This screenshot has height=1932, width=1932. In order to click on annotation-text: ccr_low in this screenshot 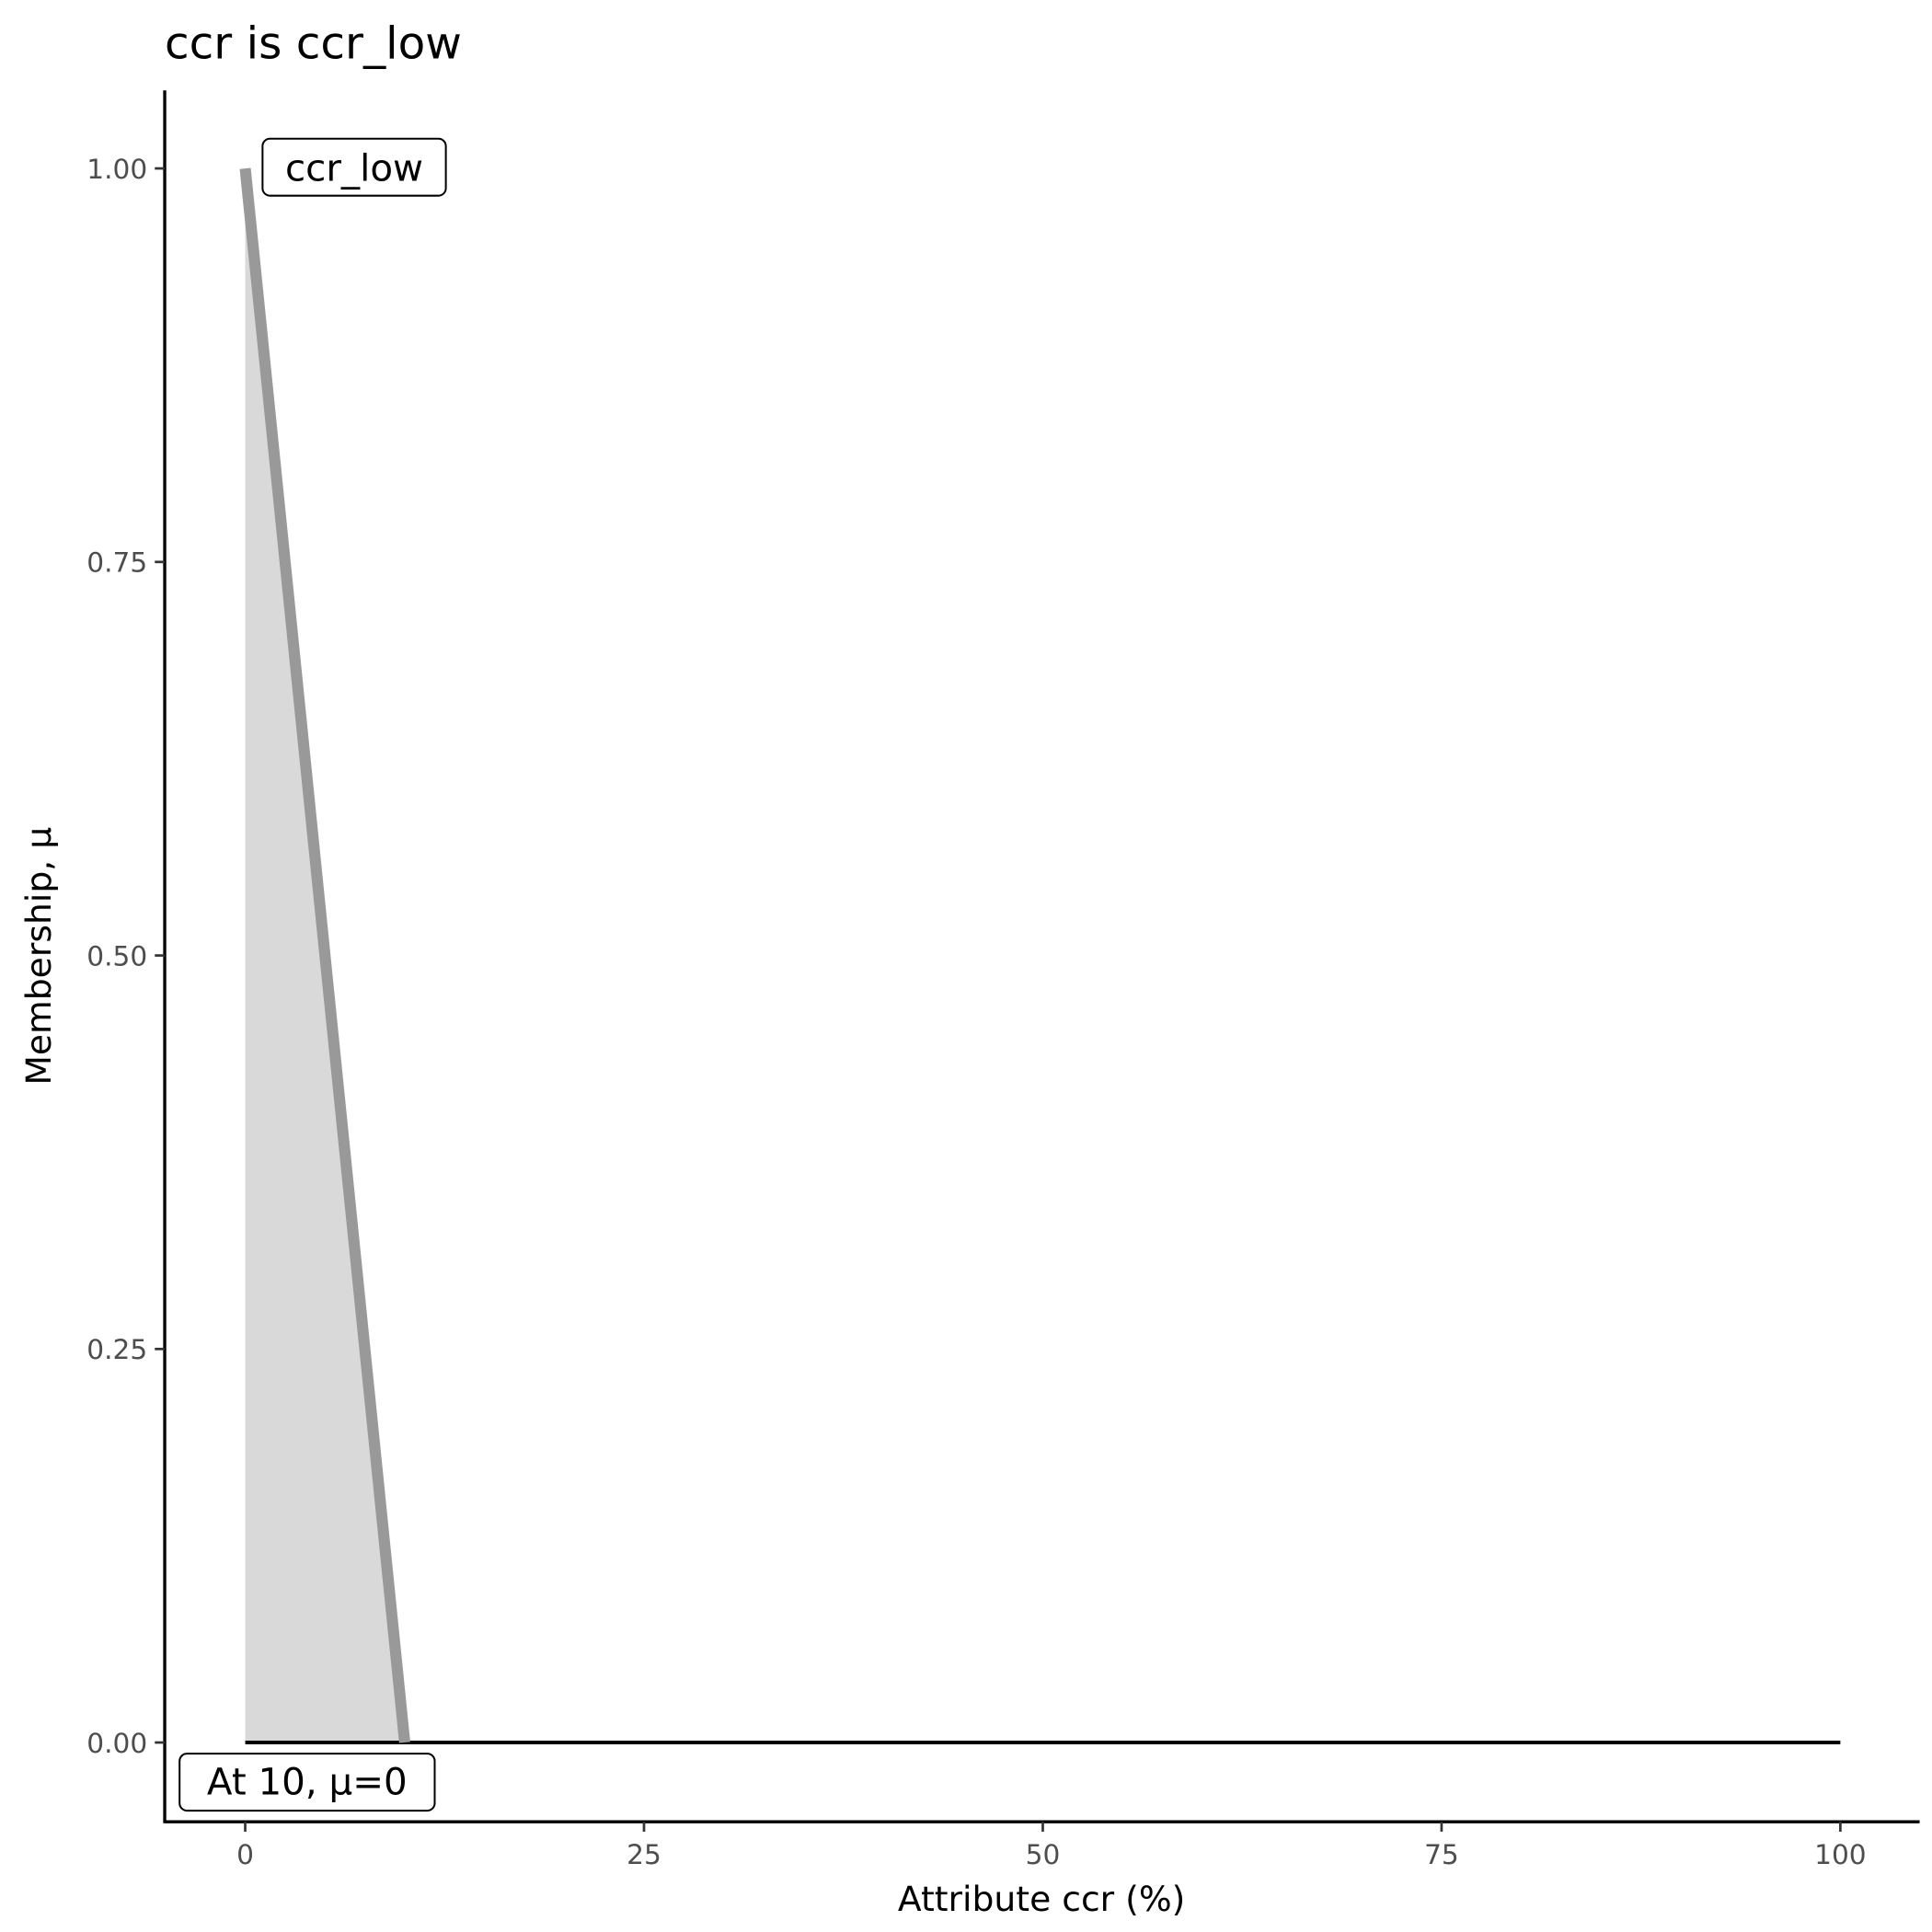, I will do `click(354, 168)`.